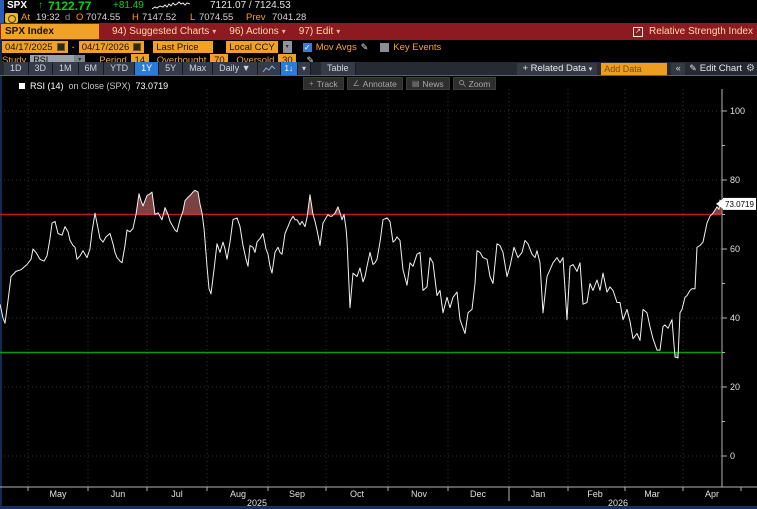  Describe the element at coordinates (216, 17) in the screenshot. I see `low-value: 7074.55` at that location.